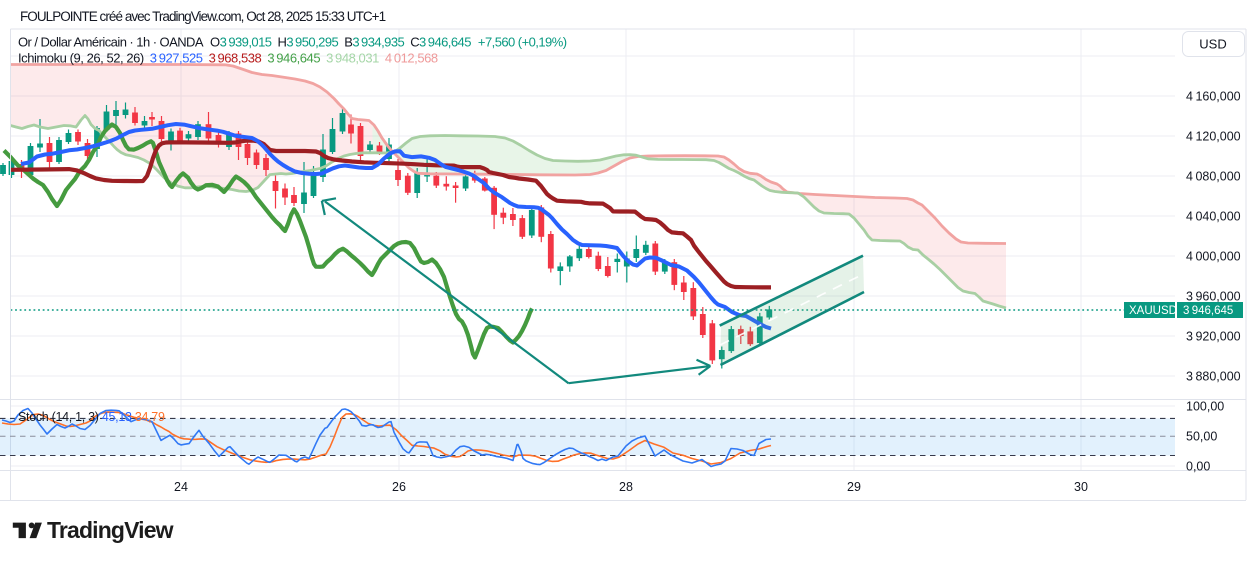  What do you see at coordinates (1212, 44) in the screenshot?
I see `svg-text: USD` at bounding box center [1212, 44].